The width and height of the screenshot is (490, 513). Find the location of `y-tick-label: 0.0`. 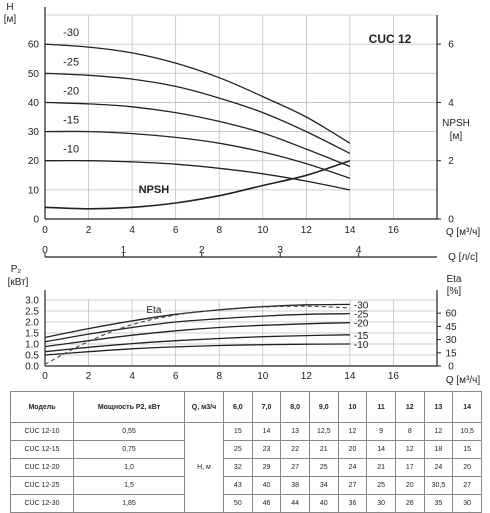

y-tick-label: 0.0 is located at coordinates (32, 367).